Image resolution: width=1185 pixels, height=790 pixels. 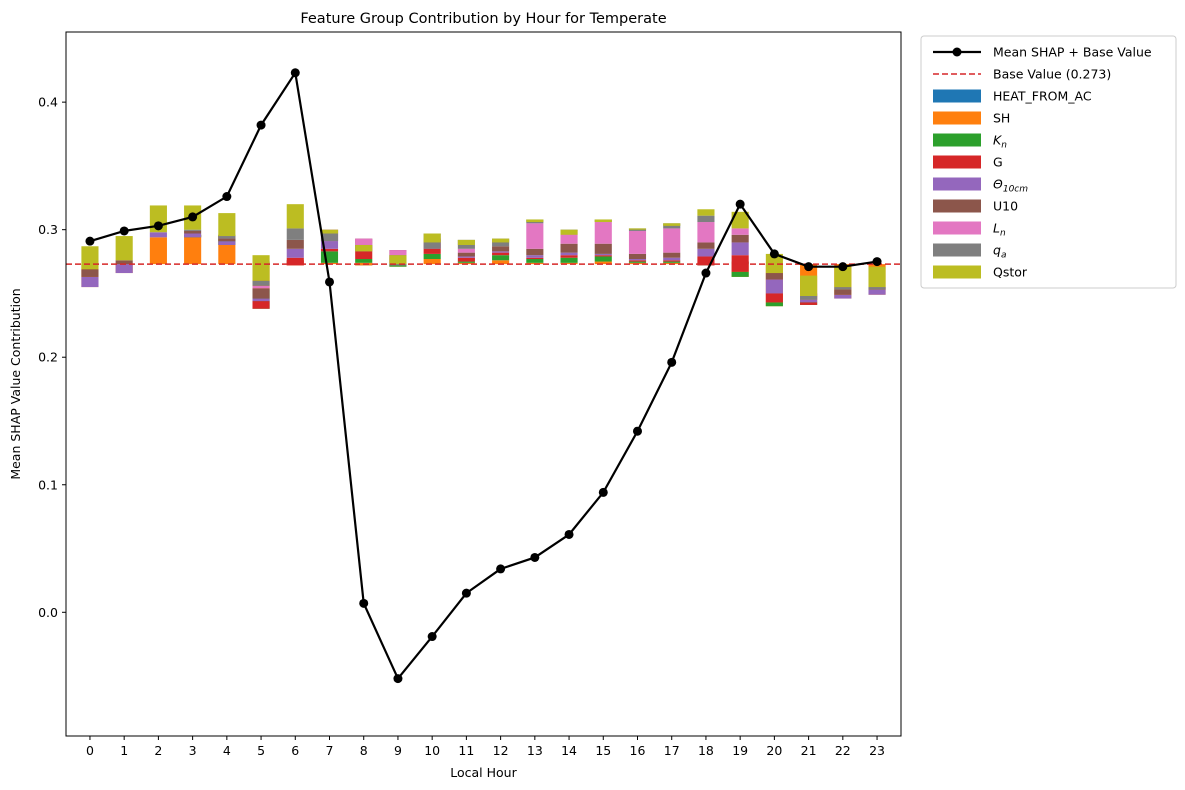 I want to click on bar-segment-u10-h4, so click(x=227, y=239).